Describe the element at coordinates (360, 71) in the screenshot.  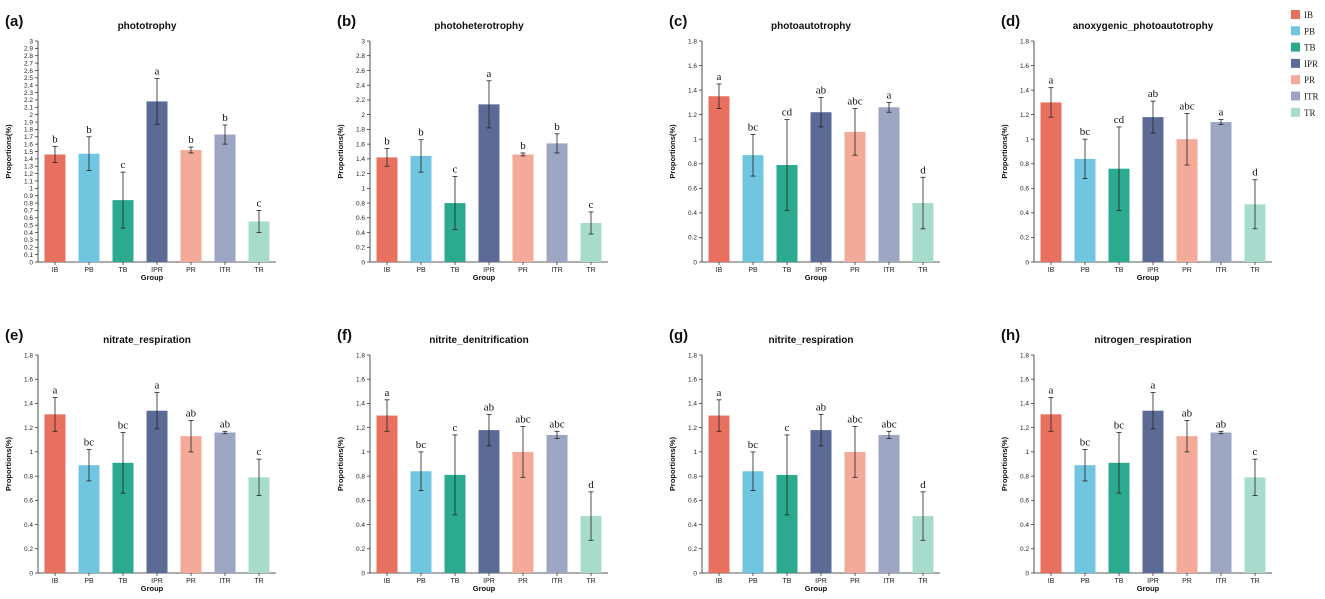
I see `y-tick-label: 2.6` at that location.